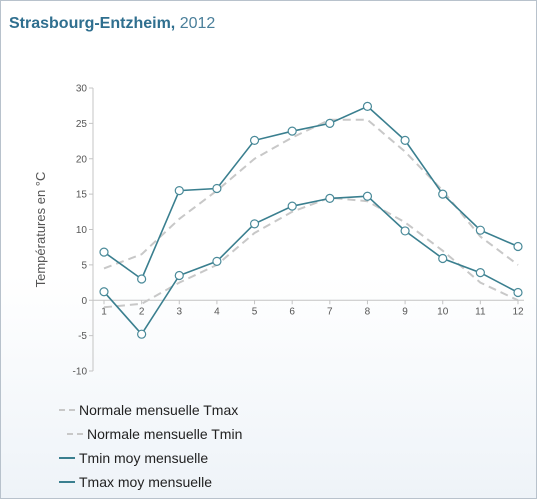 This screenshot has height=499, width=537. Describe the element at coordinates (330, 311) in the screenshot. I see `x-tick-label: 7` at that location.